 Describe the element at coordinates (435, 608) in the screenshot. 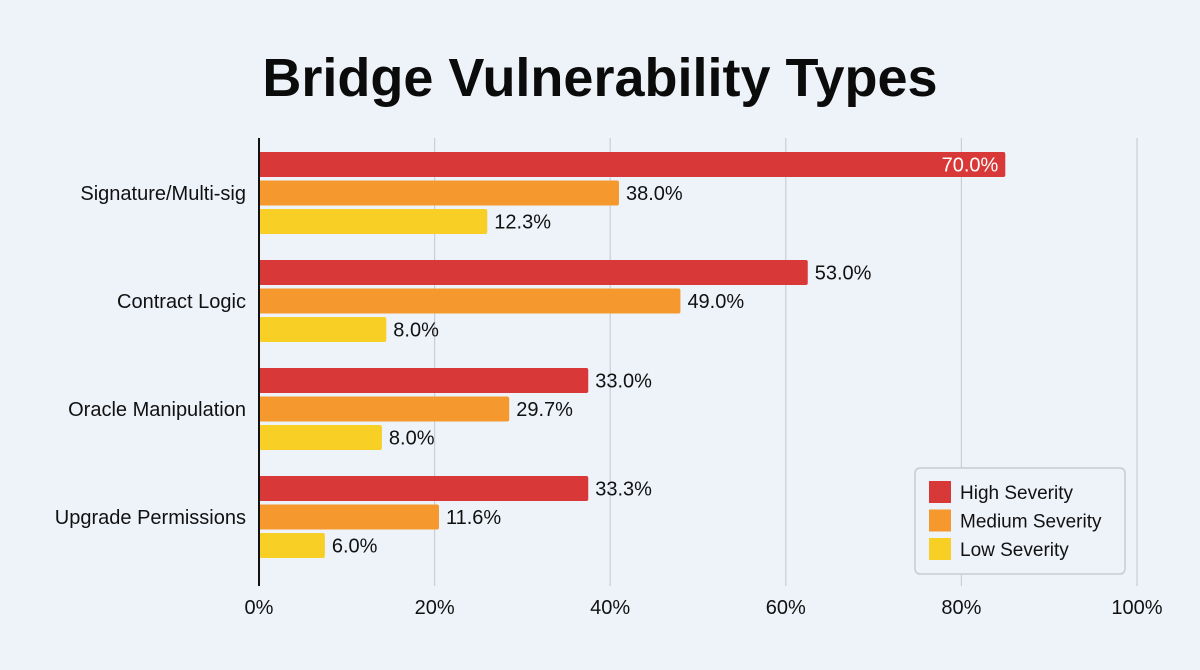

I see `x-tick-label: 20%` at that location.